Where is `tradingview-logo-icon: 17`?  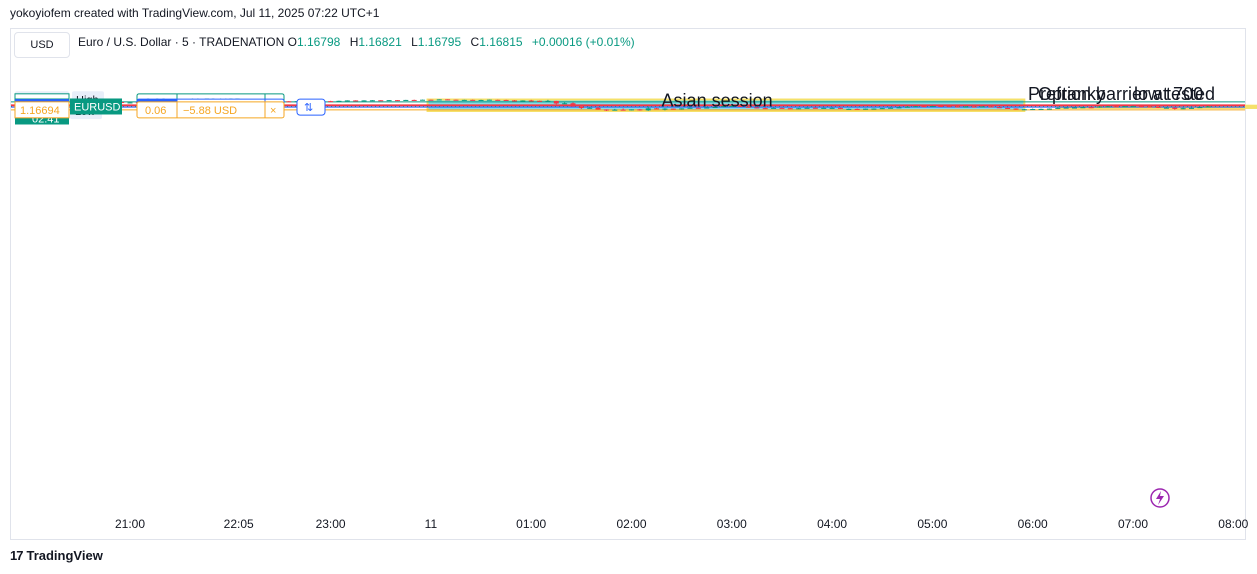
tradingview-logo-icon: 17 is located at coordinates (17, 555).